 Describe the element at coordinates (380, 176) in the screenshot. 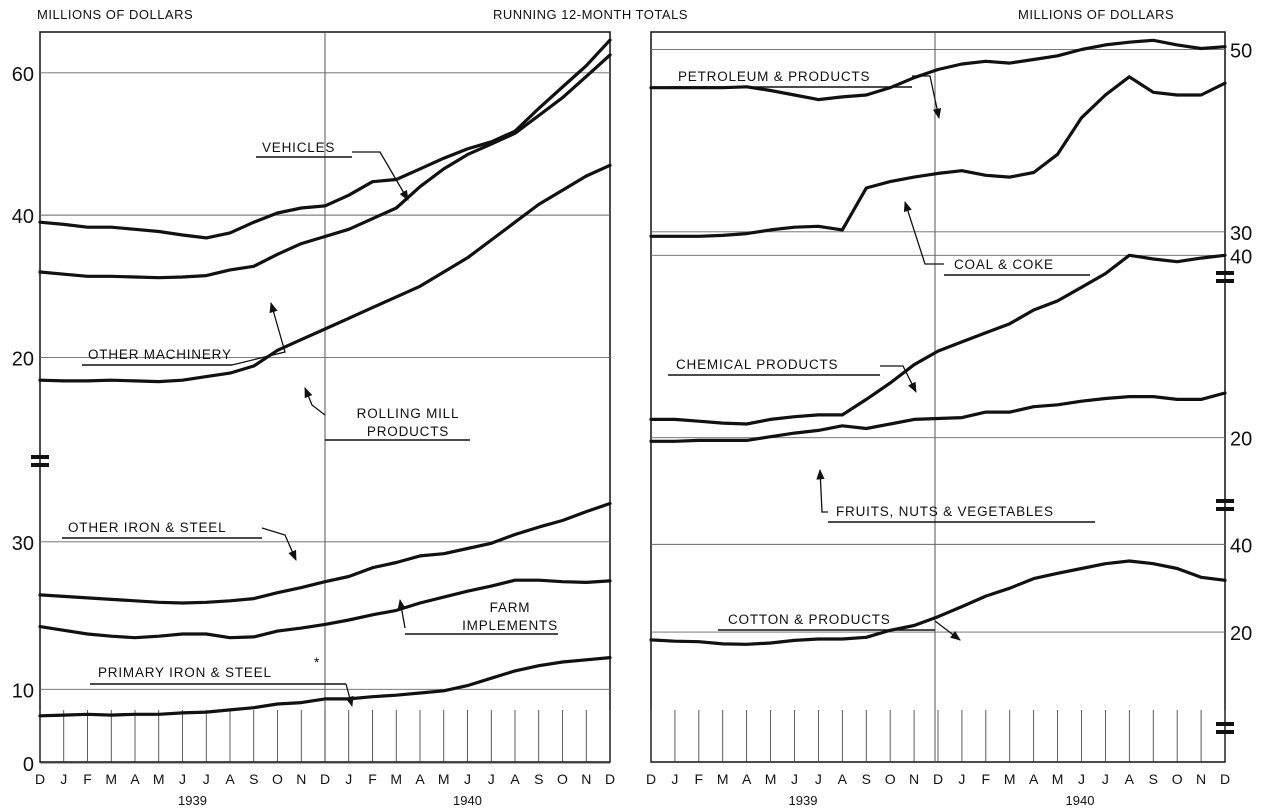

I see `vehicles-leader-arrow` at that location.